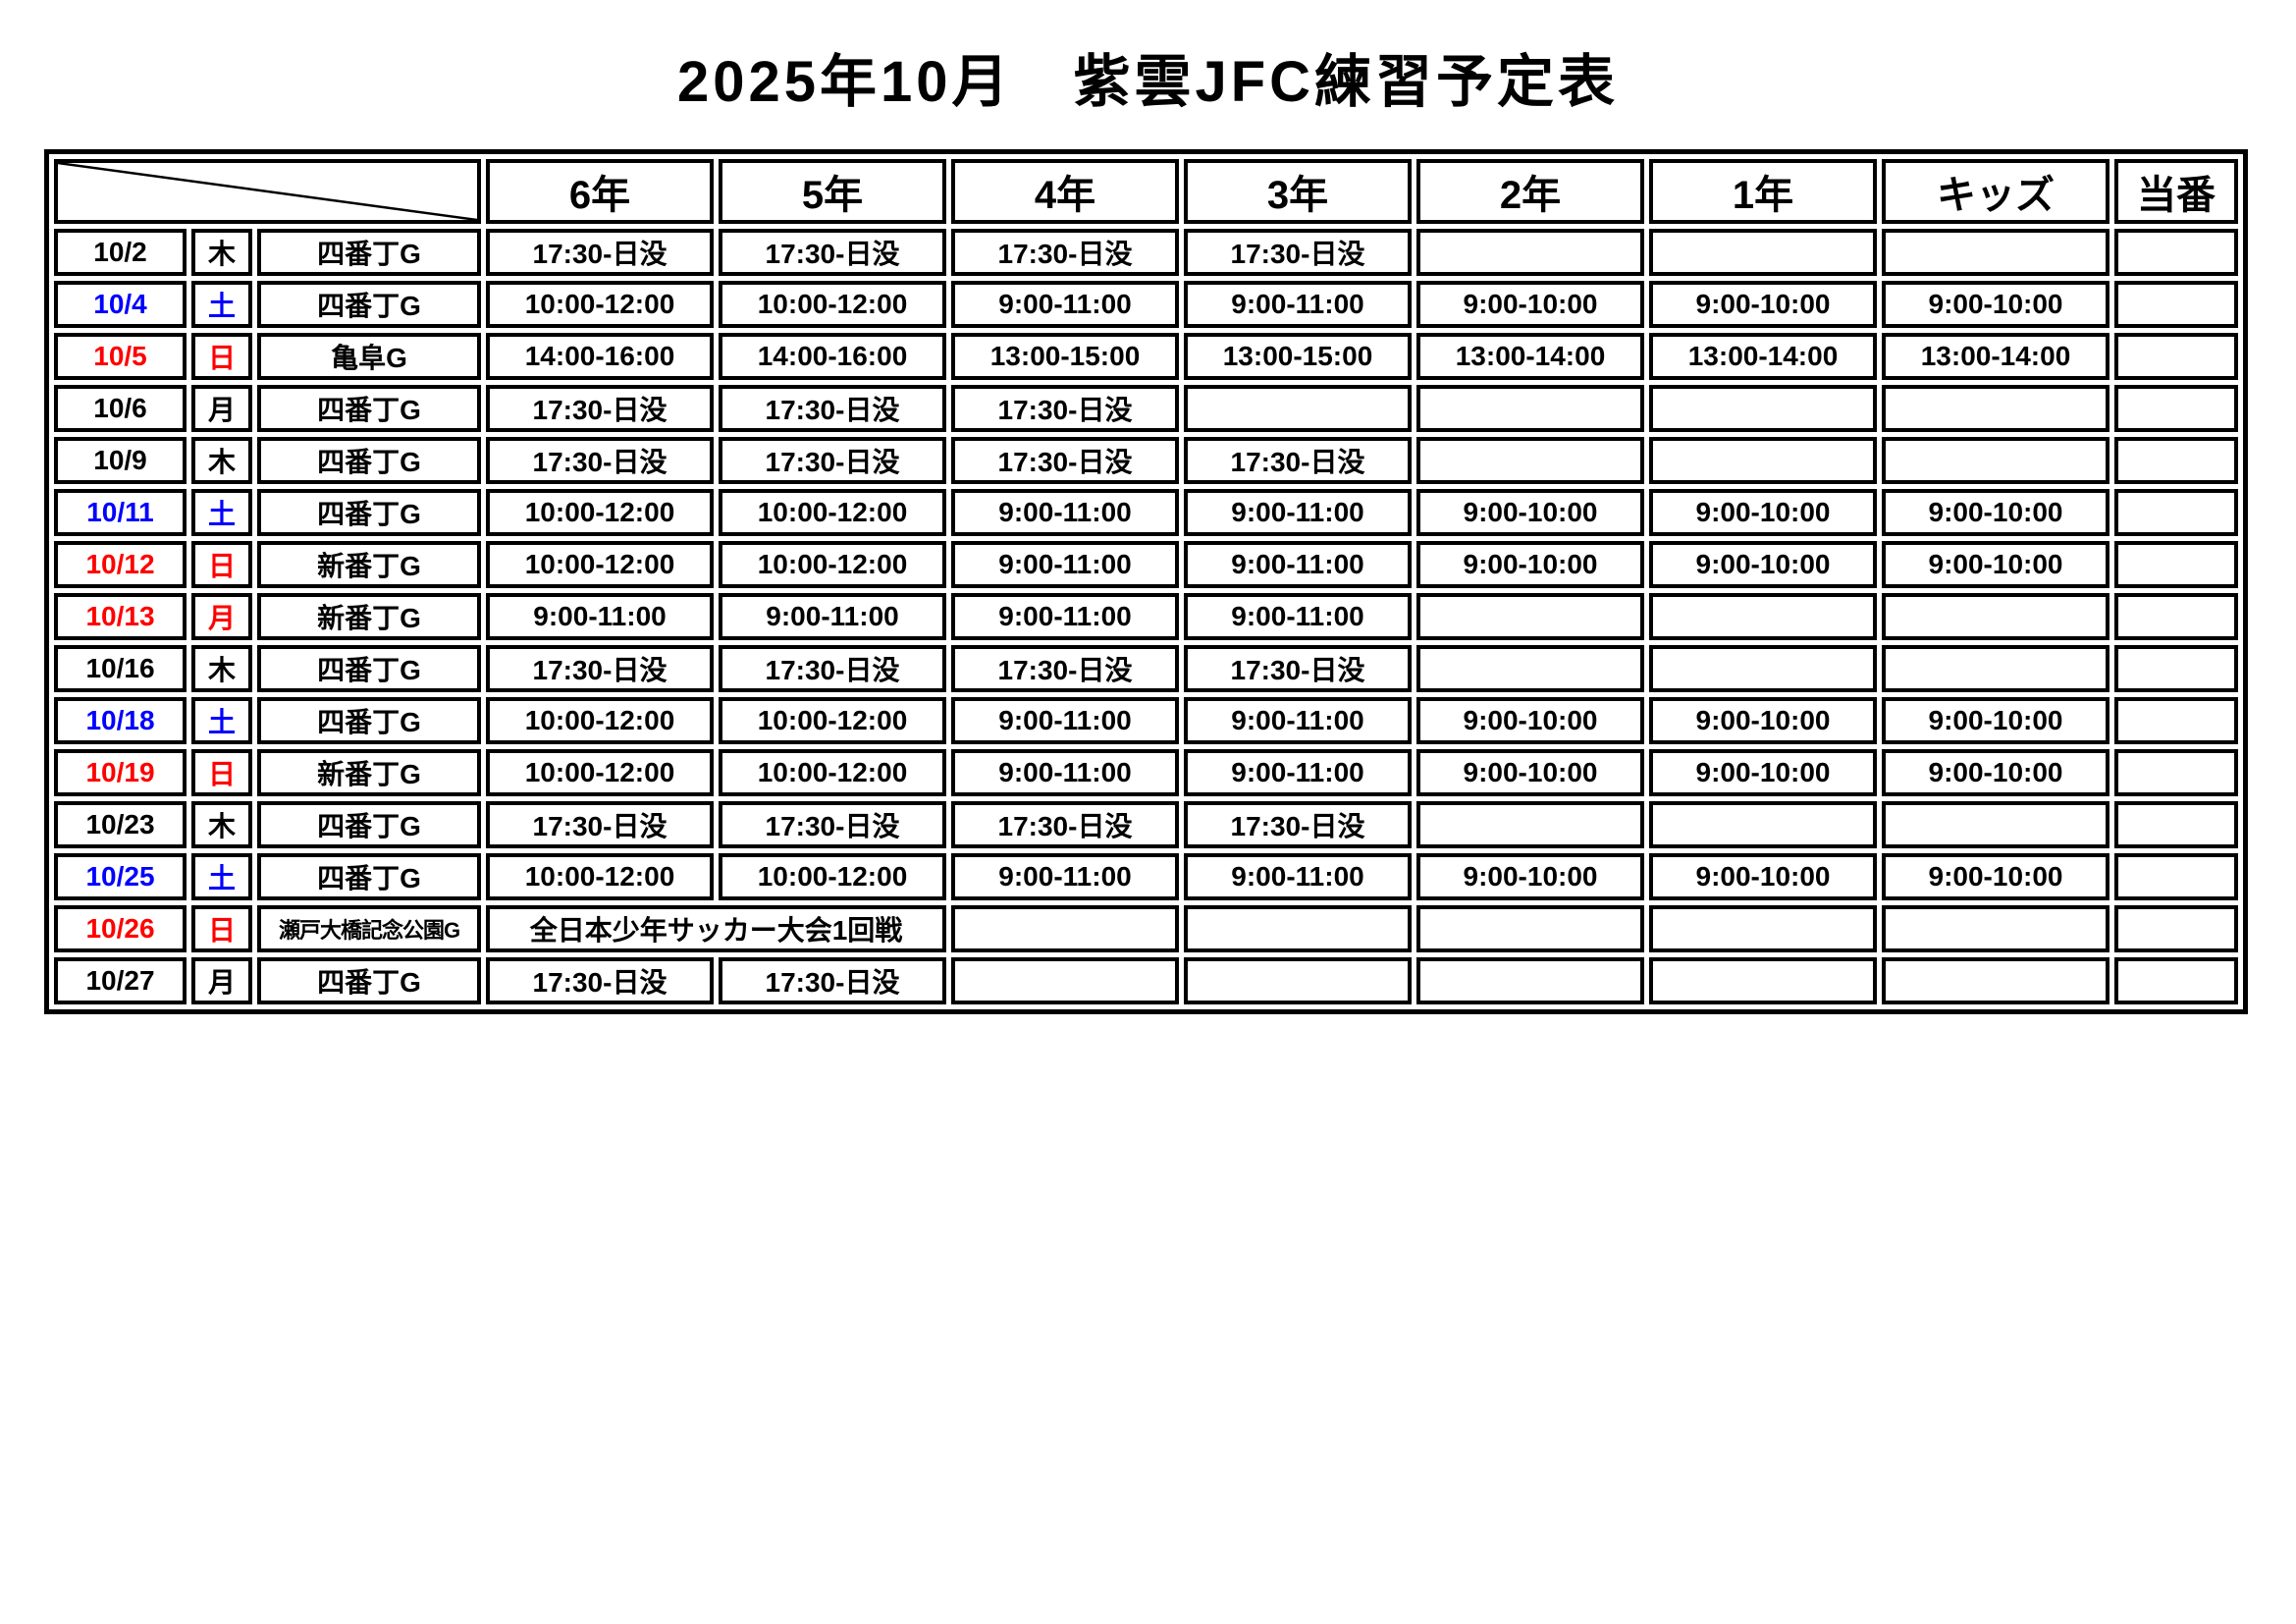  I want to click on column-header-2: 5年, so click(833, 191).